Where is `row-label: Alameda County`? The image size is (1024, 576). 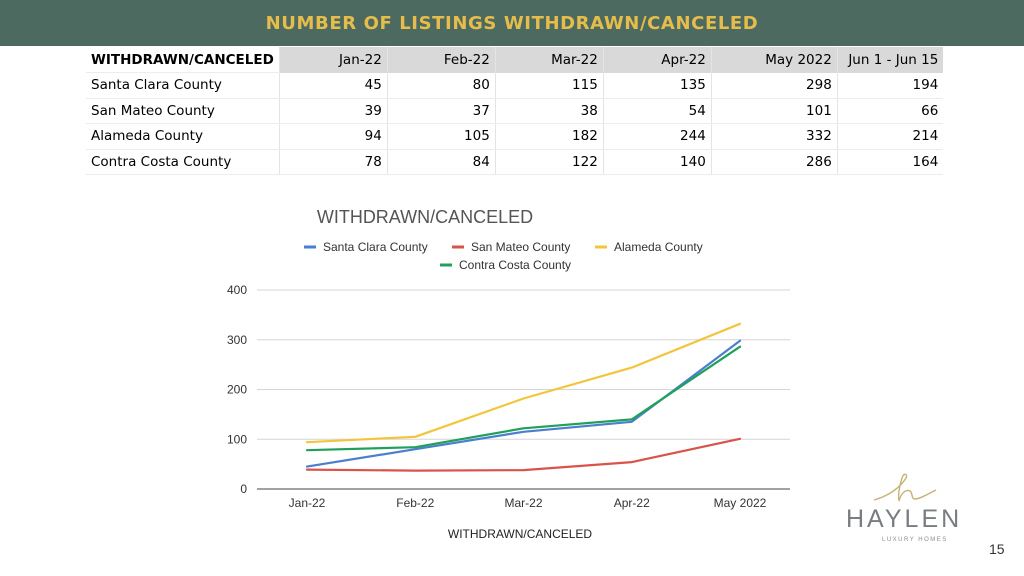
row-label: Alameda County is located at coordinates (183, 136).